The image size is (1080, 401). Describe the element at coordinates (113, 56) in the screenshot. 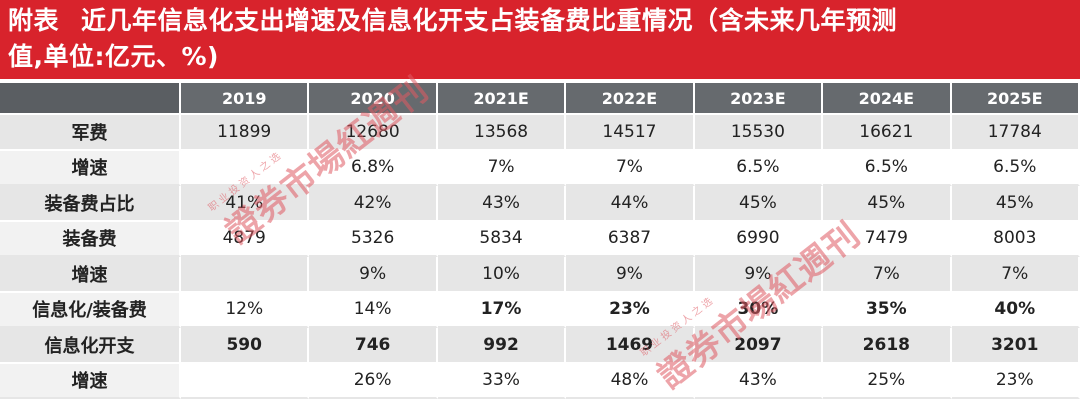

I see `table-title-line-2: 值,单位:亿元、%)` at that location.